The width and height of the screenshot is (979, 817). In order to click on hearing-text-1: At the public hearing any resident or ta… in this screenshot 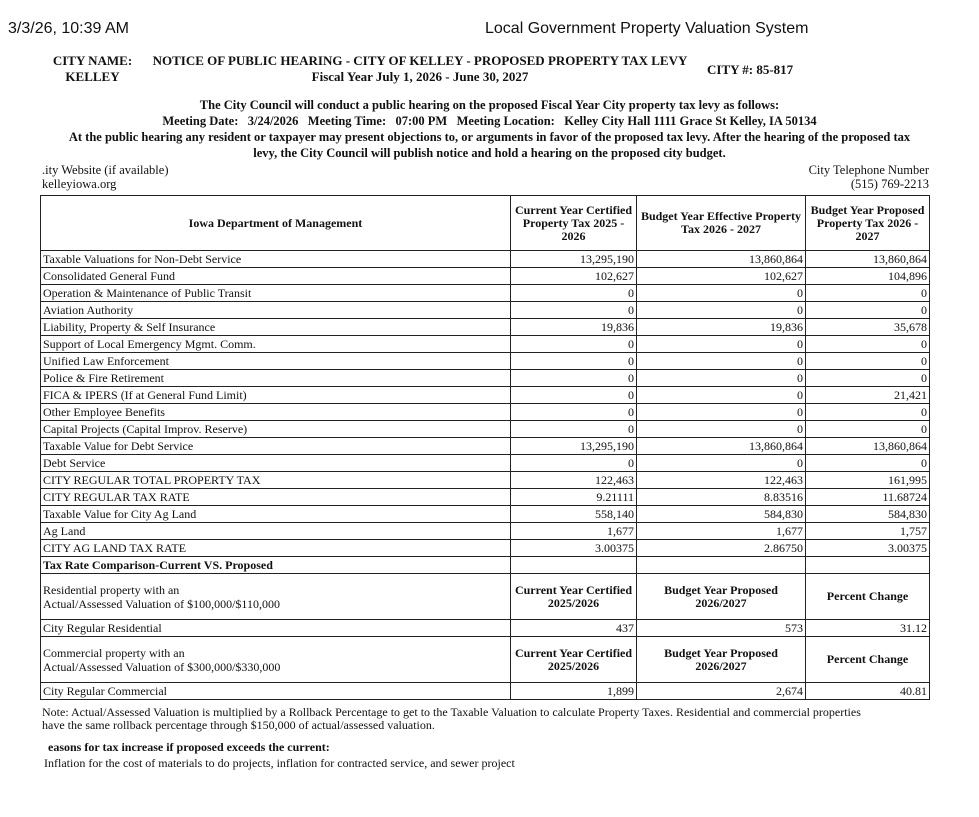, I will do `click(489, 137)`.